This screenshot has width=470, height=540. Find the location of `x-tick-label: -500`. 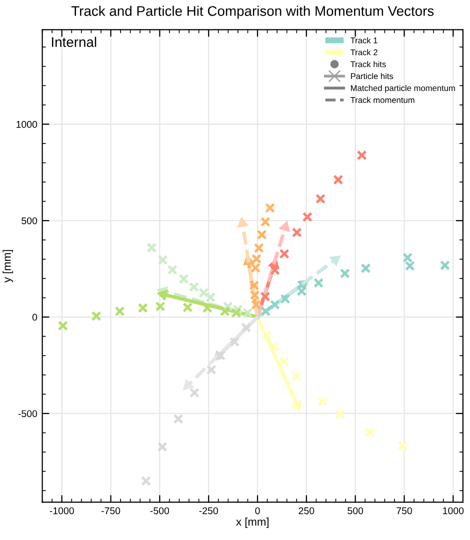

x-tick-label: -500 is located at coordinates (160, 510).